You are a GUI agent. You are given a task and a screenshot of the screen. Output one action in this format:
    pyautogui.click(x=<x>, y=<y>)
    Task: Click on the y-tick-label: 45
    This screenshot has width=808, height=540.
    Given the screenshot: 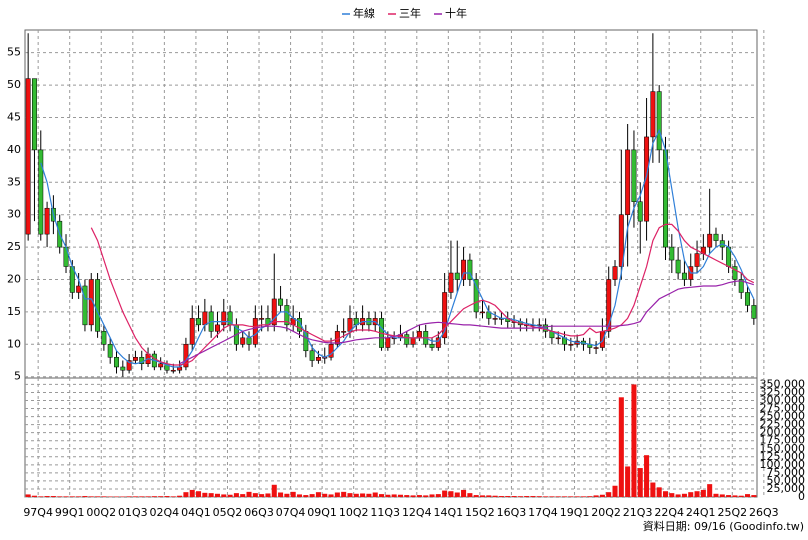 What is the action you would take?
    pyautogui.click(x=14, y=116)
    